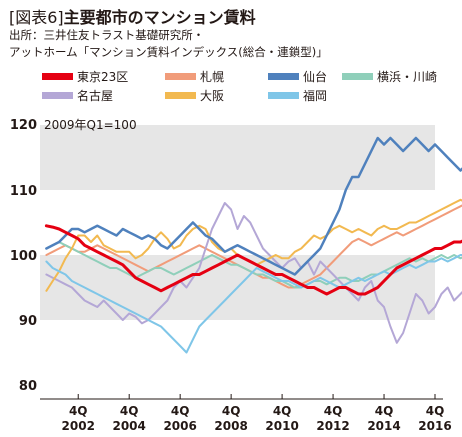  I want to click on legend-item-6: 福岡, so click(297, 95).